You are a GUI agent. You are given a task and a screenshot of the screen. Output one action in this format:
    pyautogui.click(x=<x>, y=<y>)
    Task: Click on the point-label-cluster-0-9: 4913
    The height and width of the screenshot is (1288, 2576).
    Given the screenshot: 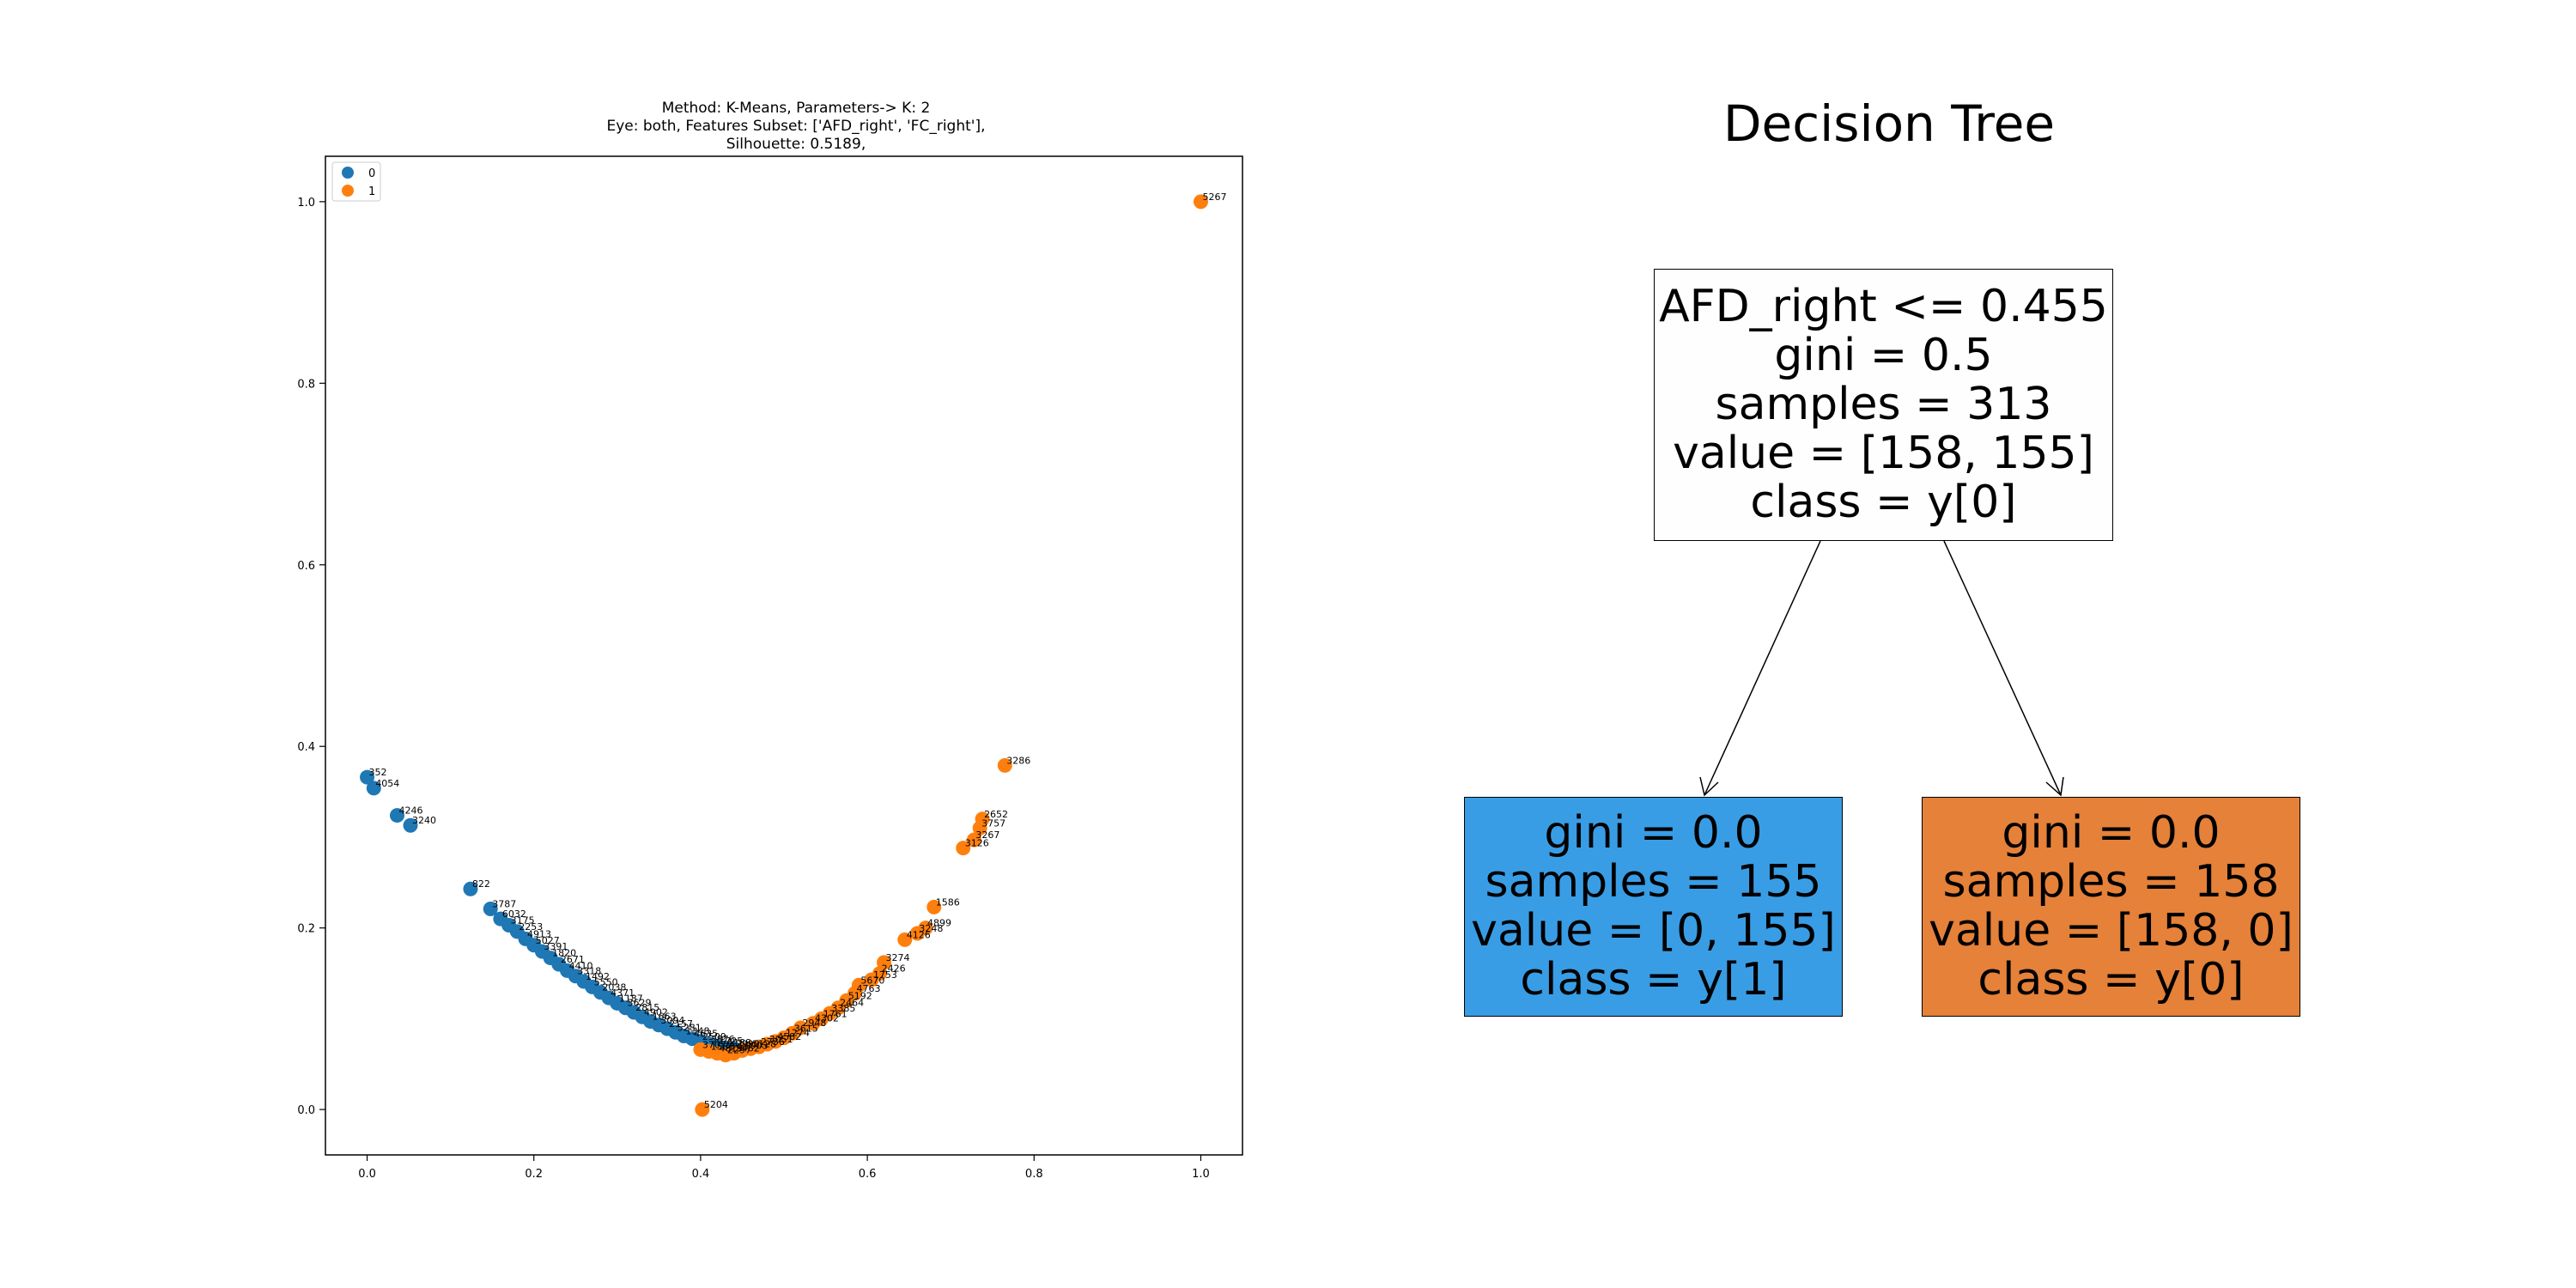 What is the action you would take?
    pyautogui.click(x=539, y=933)
    